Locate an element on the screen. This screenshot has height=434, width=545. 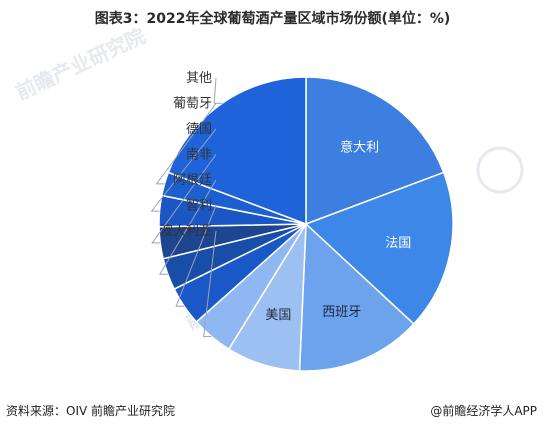
brand-note: @前瞻经济学人APP is located at coordinates (483, 411).